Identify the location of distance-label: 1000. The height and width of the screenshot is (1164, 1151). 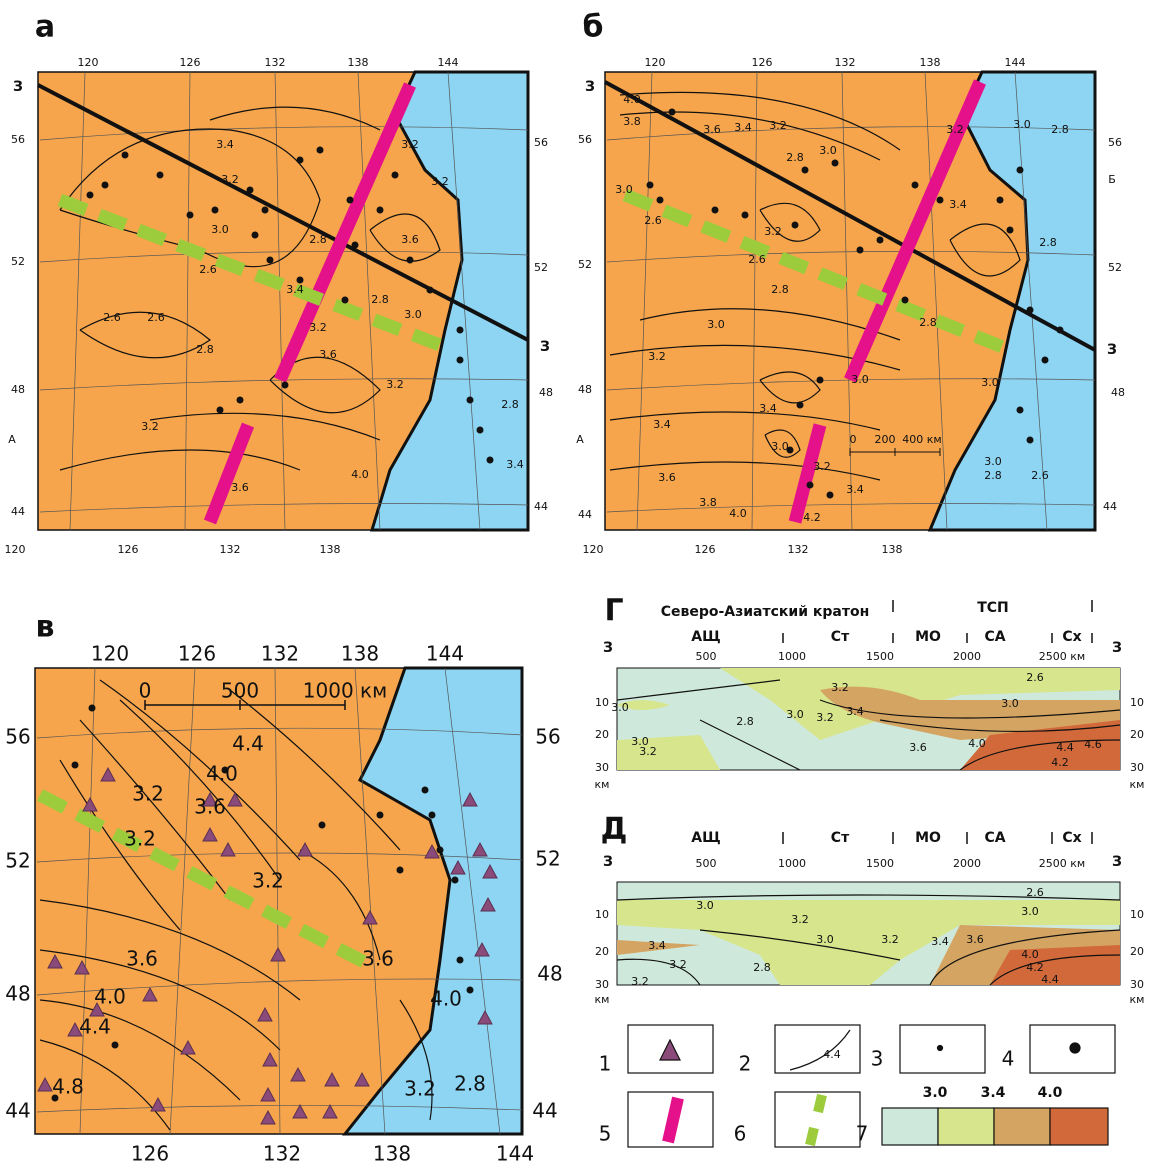
(792, 656).